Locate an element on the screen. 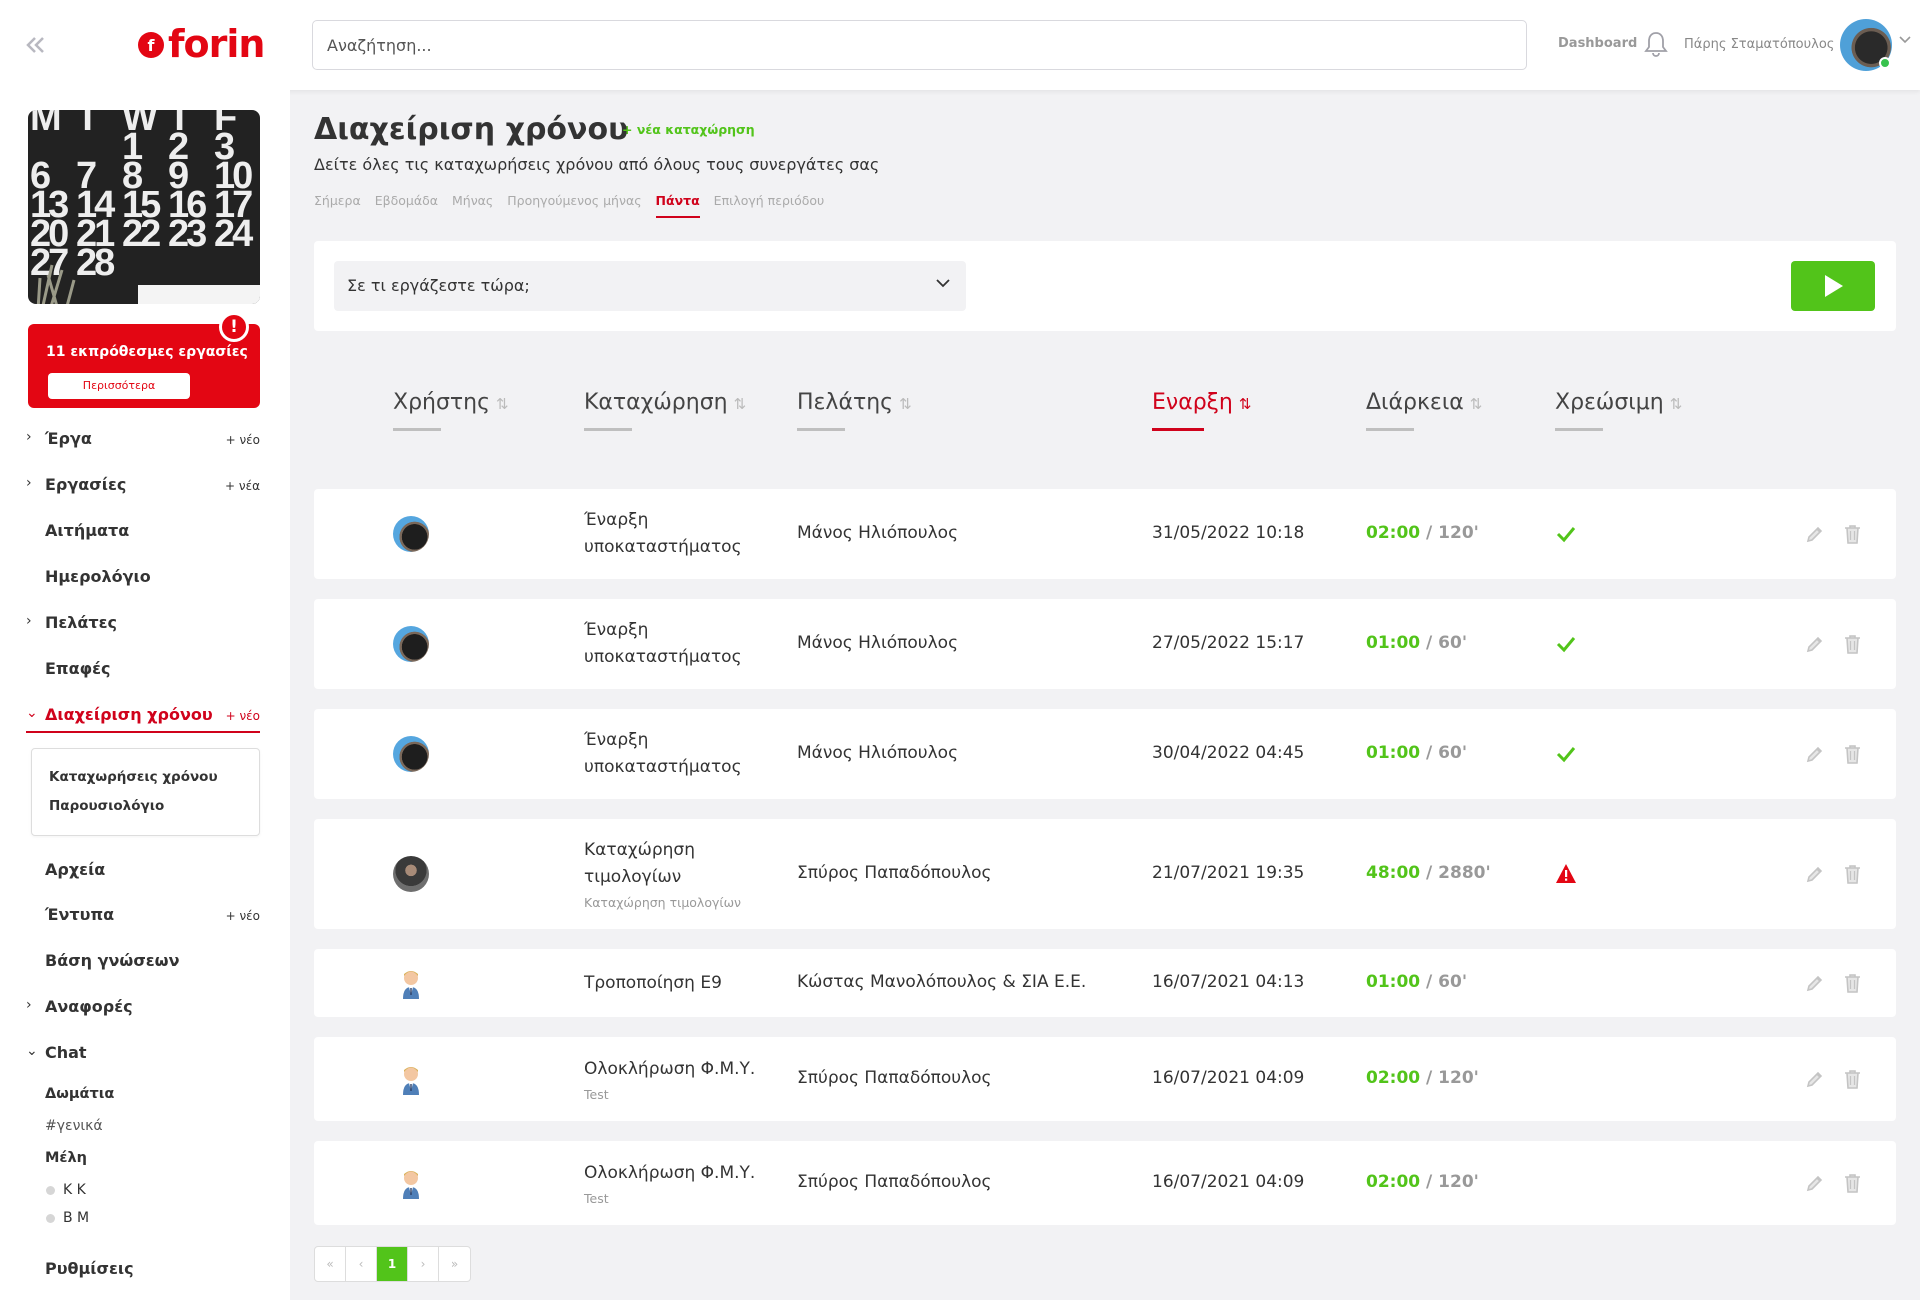  dashboard-link: Dashboard is located at coordinates (1598, 43).